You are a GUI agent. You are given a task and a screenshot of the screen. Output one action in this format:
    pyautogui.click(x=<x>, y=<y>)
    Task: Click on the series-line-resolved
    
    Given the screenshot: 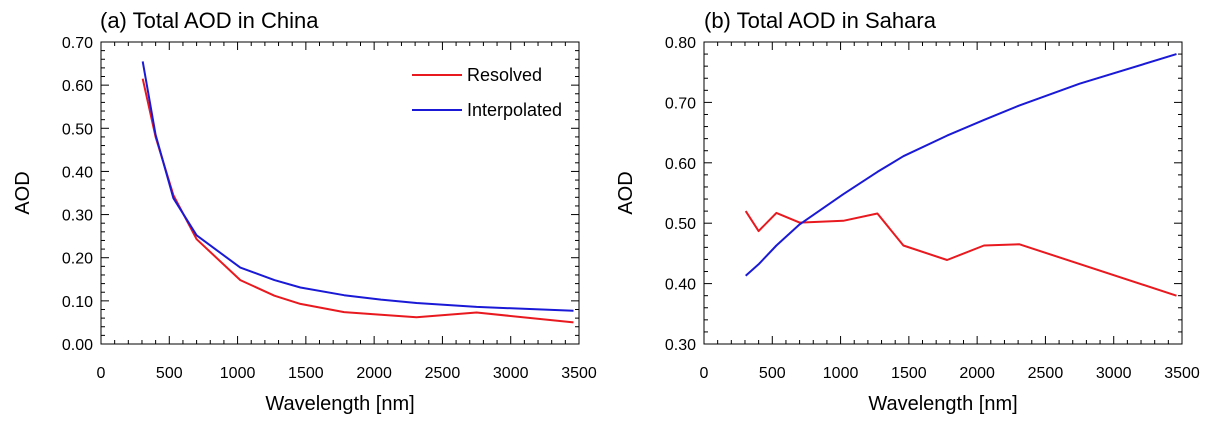 What is the action you would take?
    pyautogui.click(x=960, y=253)
    